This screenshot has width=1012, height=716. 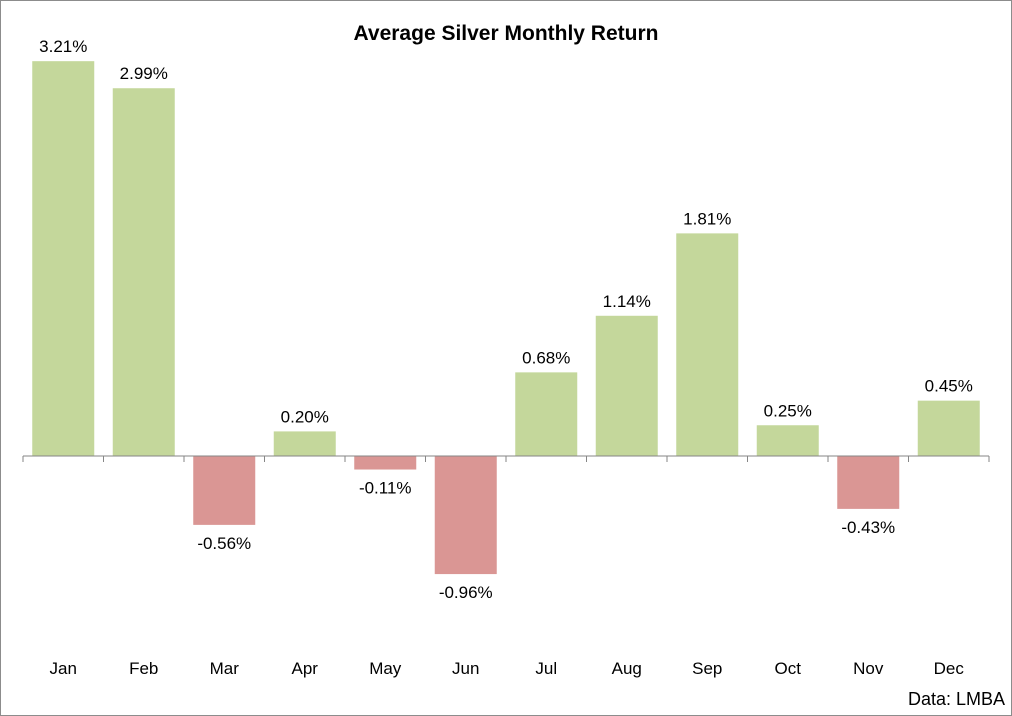 What do you see at coordinates (546, 357) in the screenshot?
I see `data-label-jul: 0.68%` at bounding box center [546, 357].